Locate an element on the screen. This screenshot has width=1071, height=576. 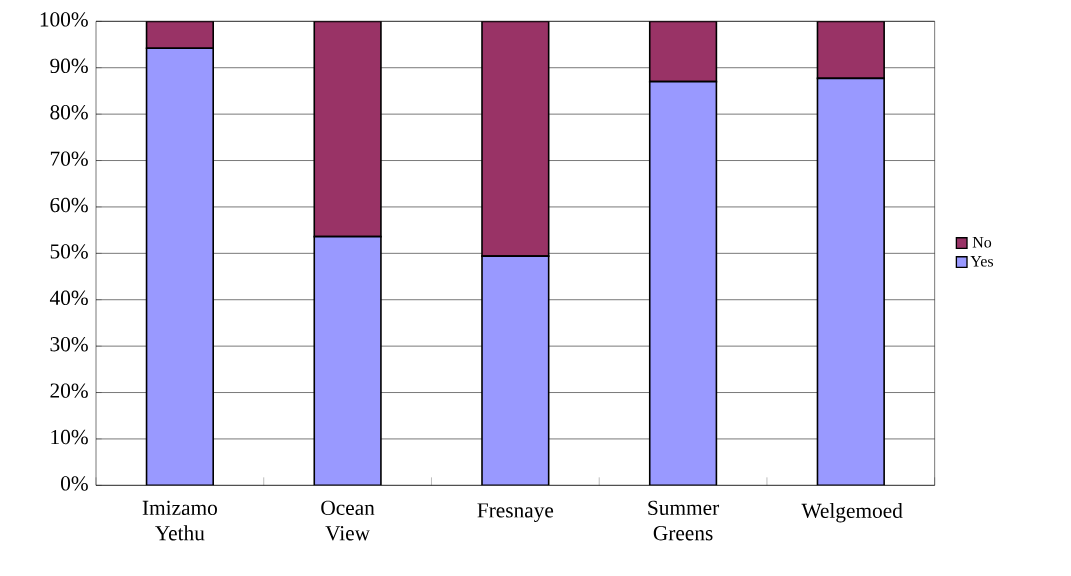
y-tick-label: 90% is located at coordinates (69, 66).